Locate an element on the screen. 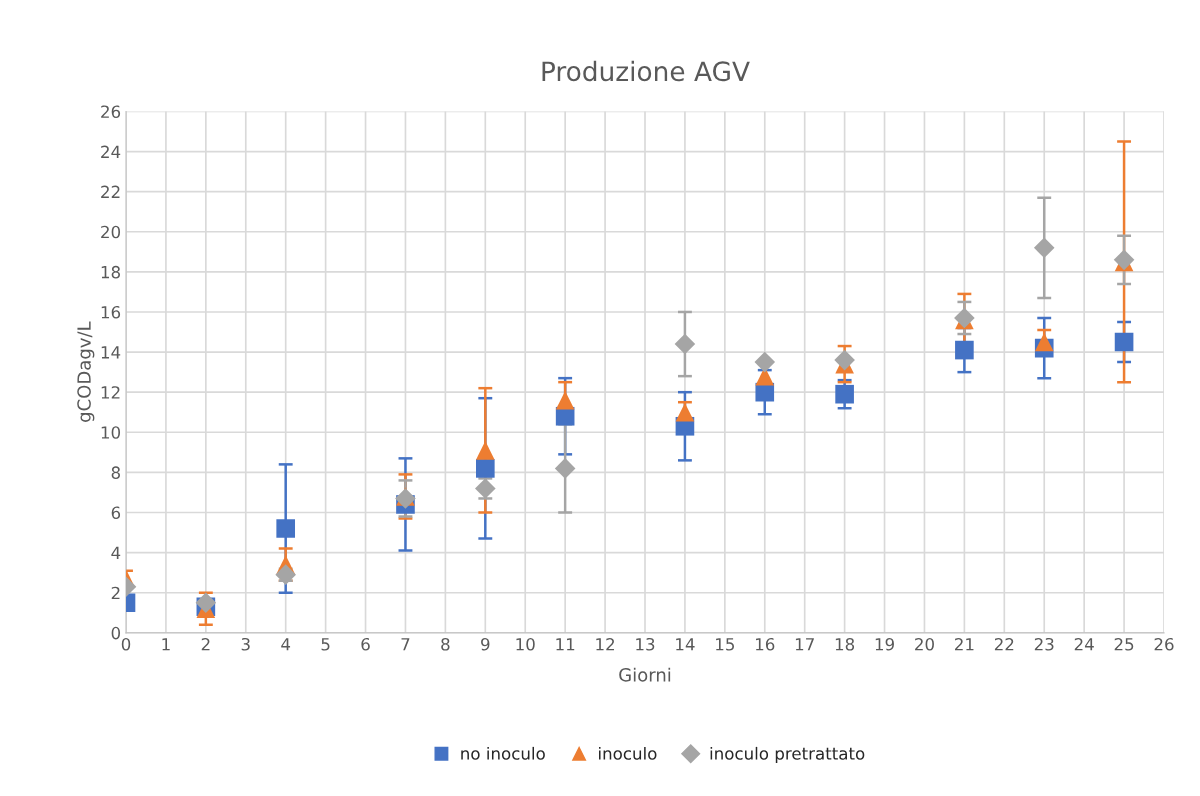  x-tick-label: 3 is located at coordinates (245, 644).